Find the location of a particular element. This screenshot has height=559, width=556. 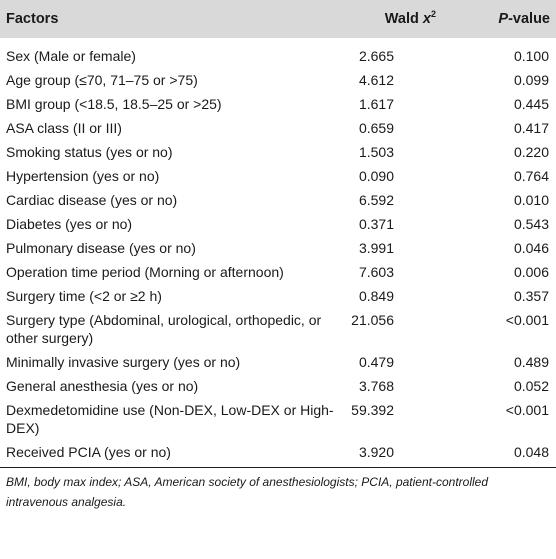

pvalue-header-p: P is located at coordinates (503, 19).